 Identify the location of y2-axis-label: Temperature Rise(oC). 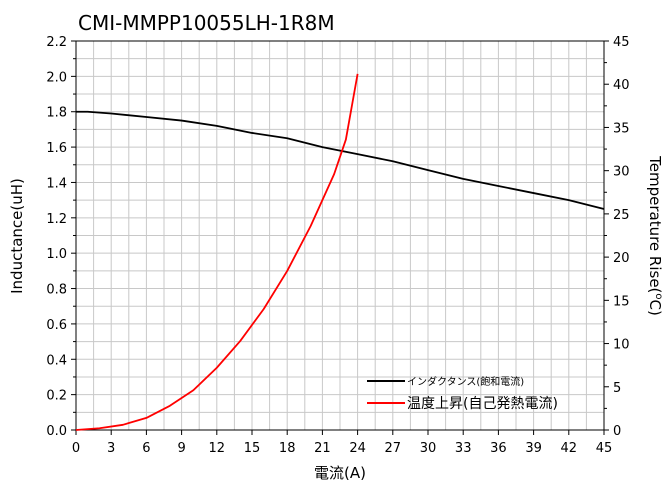
(655, 235).